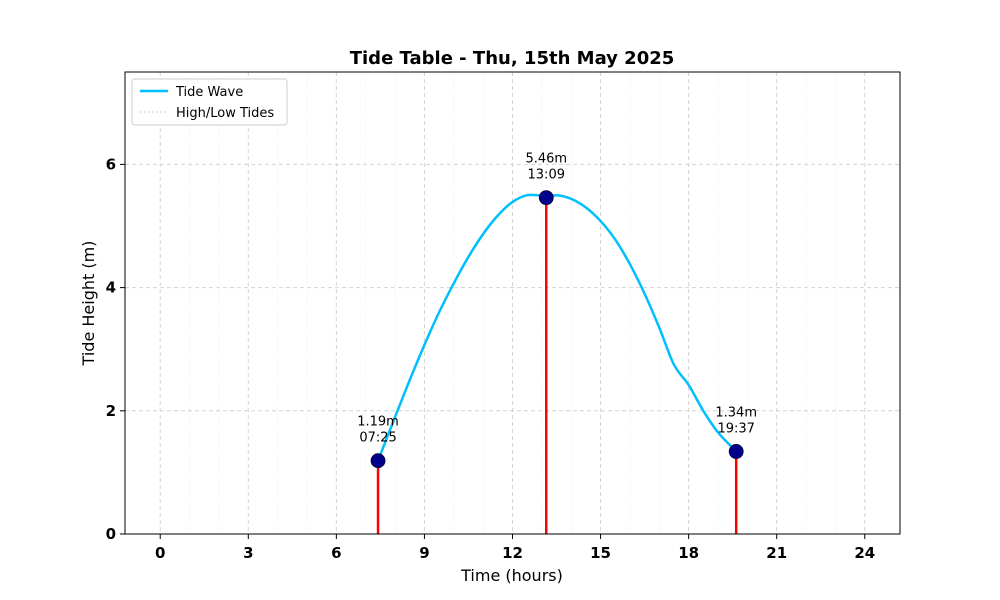 This screenshot has width=1000, height=600. I want to click on x-tick-label: 6, so click(336, 553).